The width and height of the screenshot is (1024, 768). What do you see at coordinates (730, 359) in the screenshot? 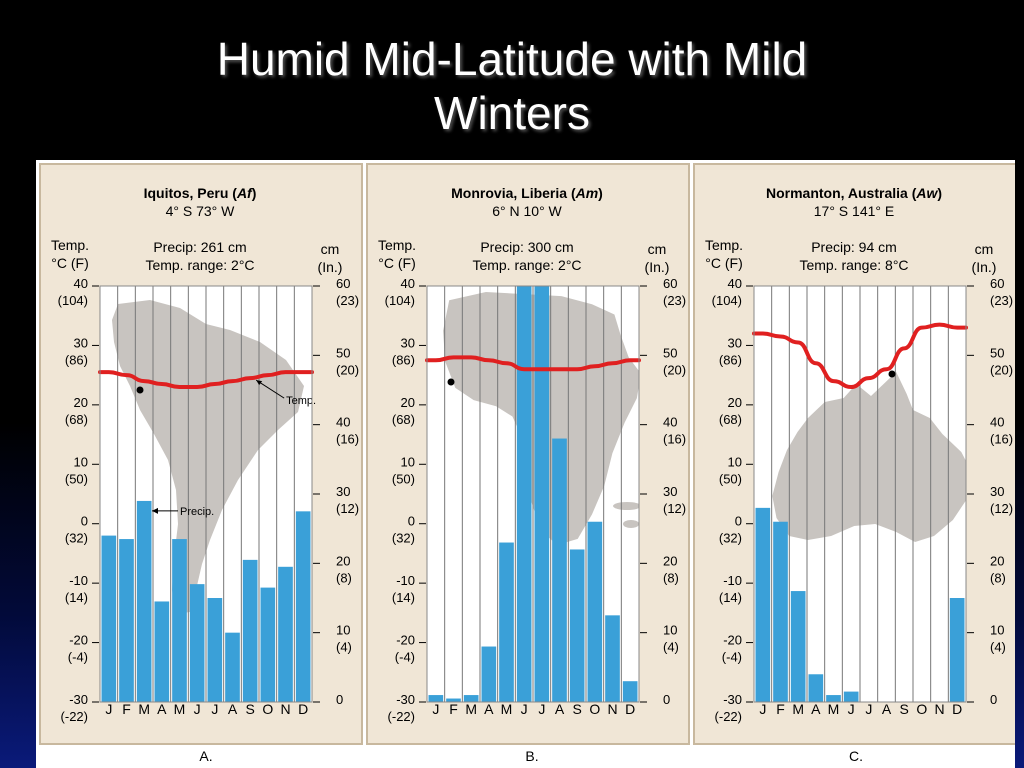
I see `temp-tick-label-f: (86)` at bounding box center [730, 359].